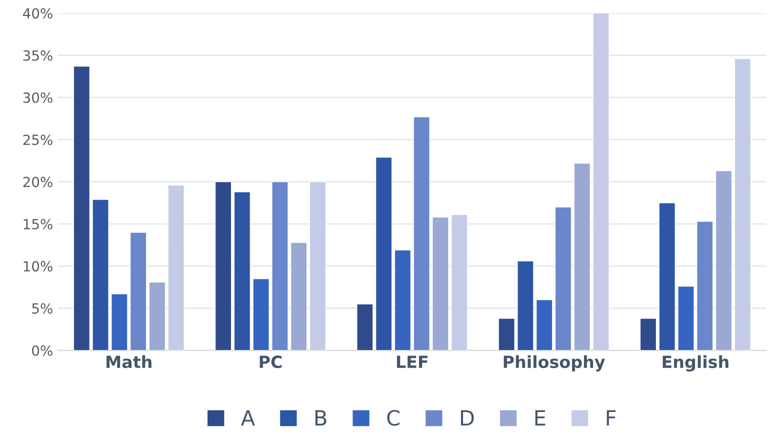 The height and width of the screenshot is (438, 774). What do you see at coordinates (37, 140) in the screenshot?
I see `y-tick-label: 25%` at bounding box center [37, 140].